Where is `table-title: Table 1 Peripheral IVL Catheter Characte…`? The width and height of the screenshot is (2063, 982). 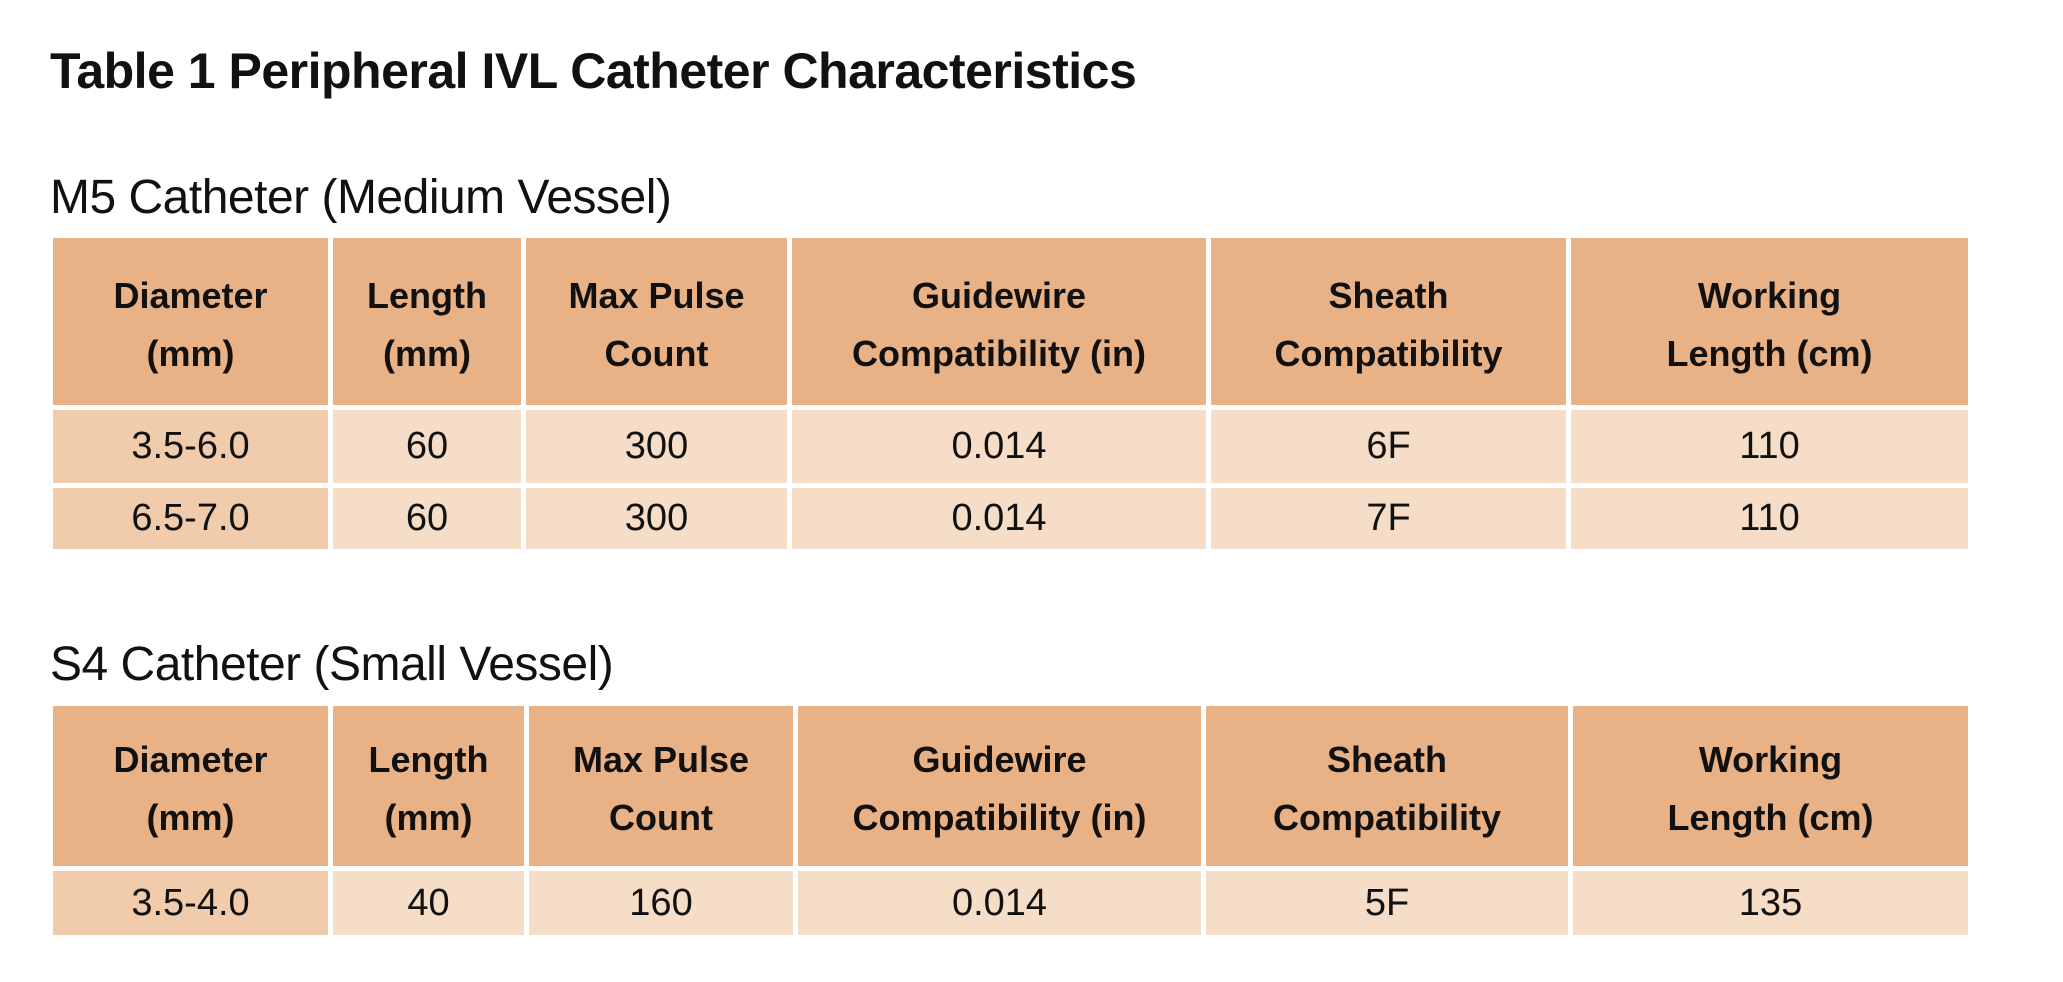 table-title: Table 1 Peripheral IVL Catheter Characte… is located at coordinates (593, 71).